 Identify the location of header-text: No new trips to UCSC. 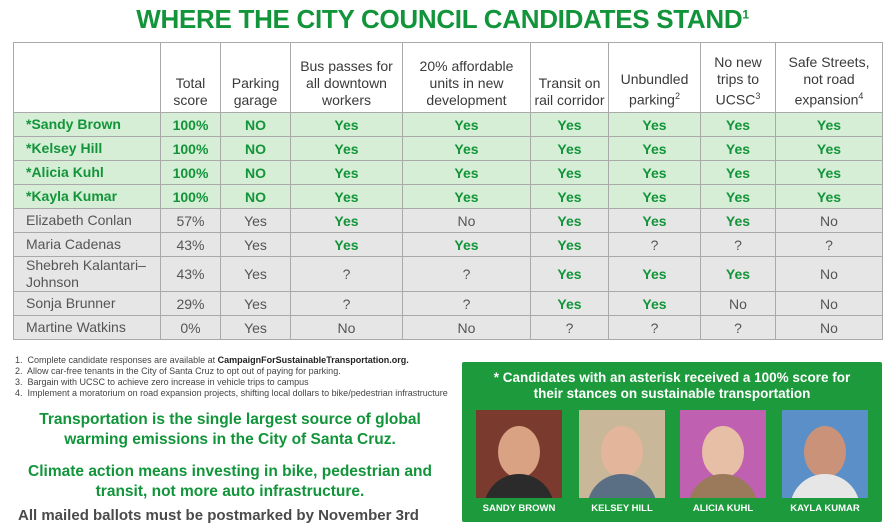
(738, 81).